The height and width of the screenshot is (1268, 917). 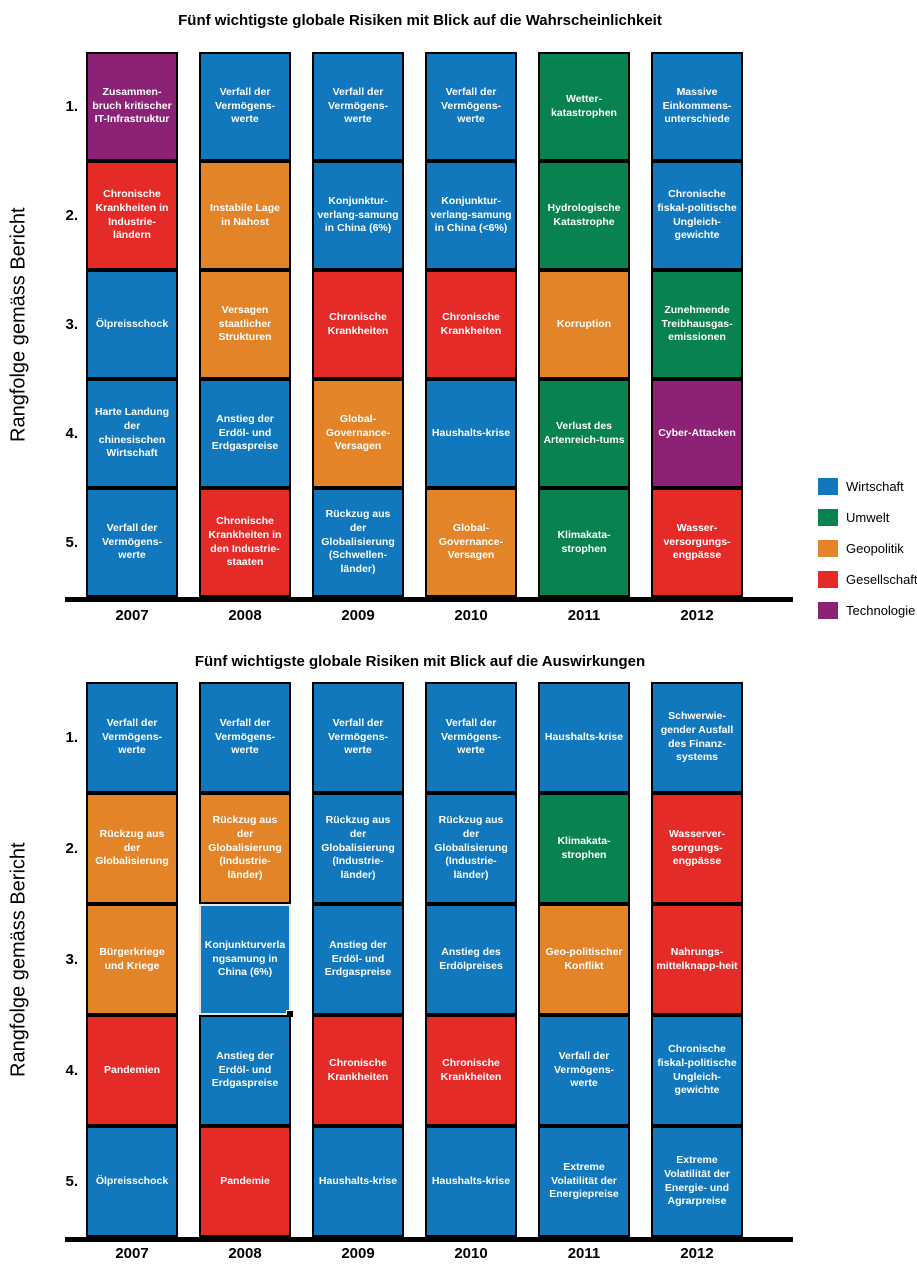 What do you see at coordinates (584, 1253) in the screenshot?
I see `year-tick-label: 2011` at bounding box center [584, 1253].